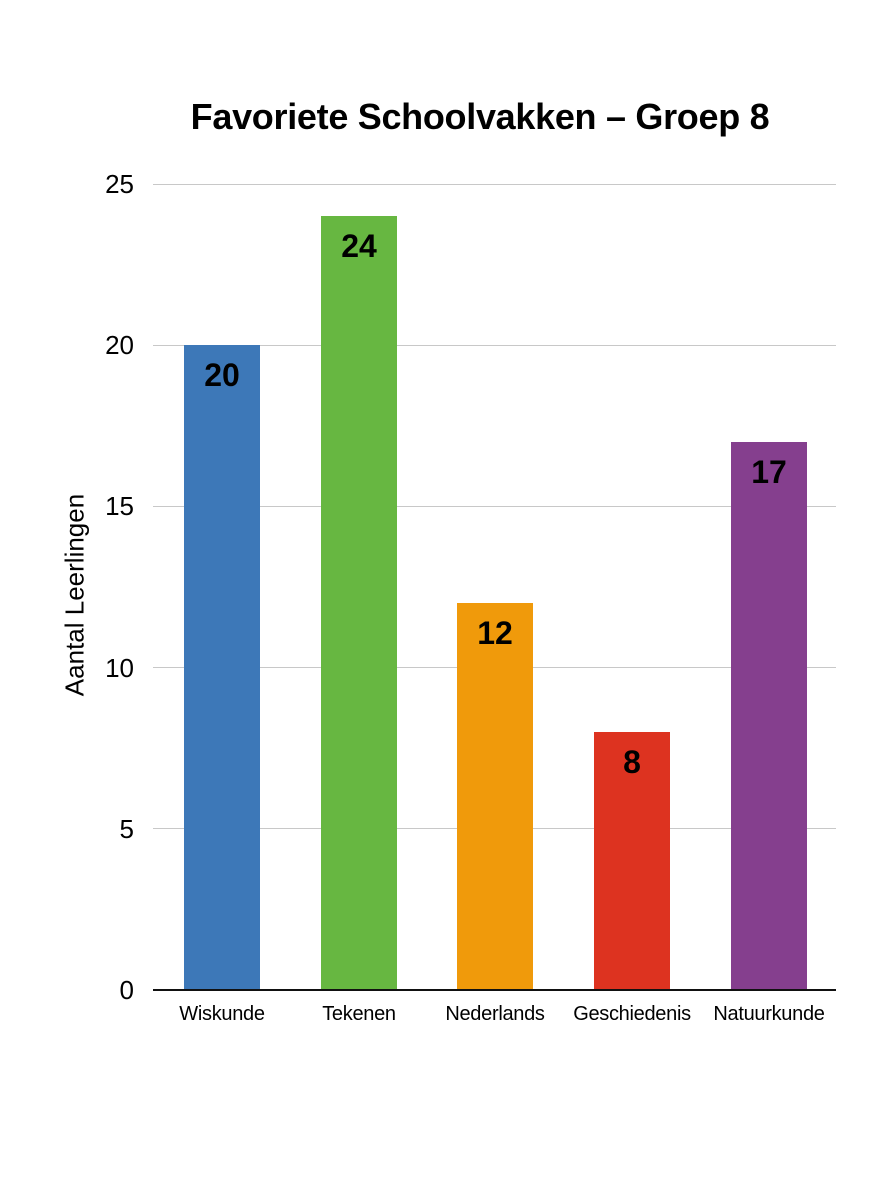 This screenshot has width=896, height=1200. What do you see at coordinates (632, 1014) in the screenshot?
I see `x-tick-geschiedenis: Geschiedenis` at bounding box center [632, 1014].